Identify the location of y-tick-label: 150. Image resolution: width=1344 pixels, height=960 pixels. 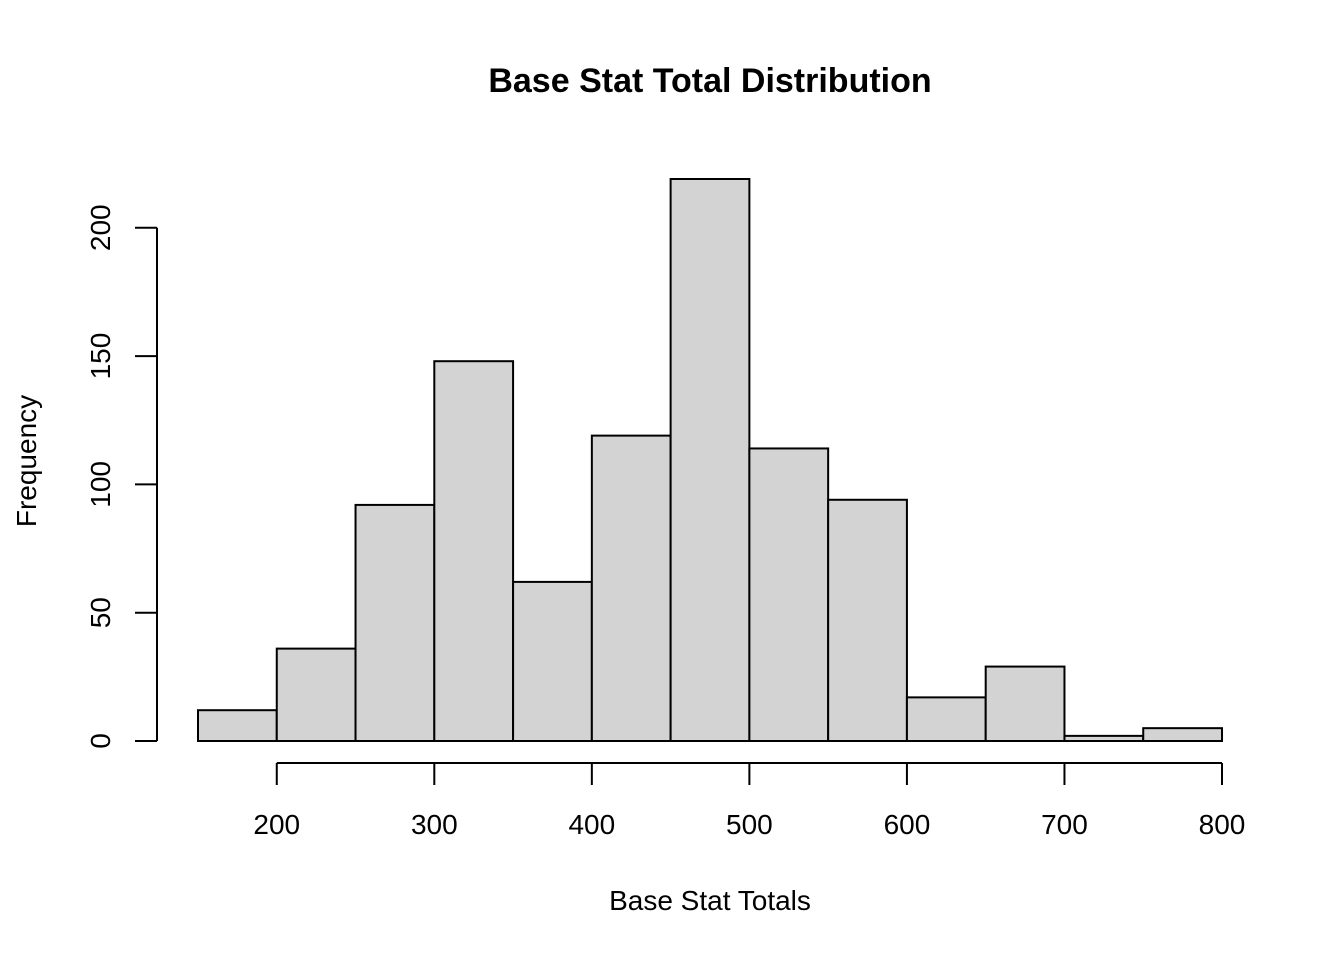
(100, 356).